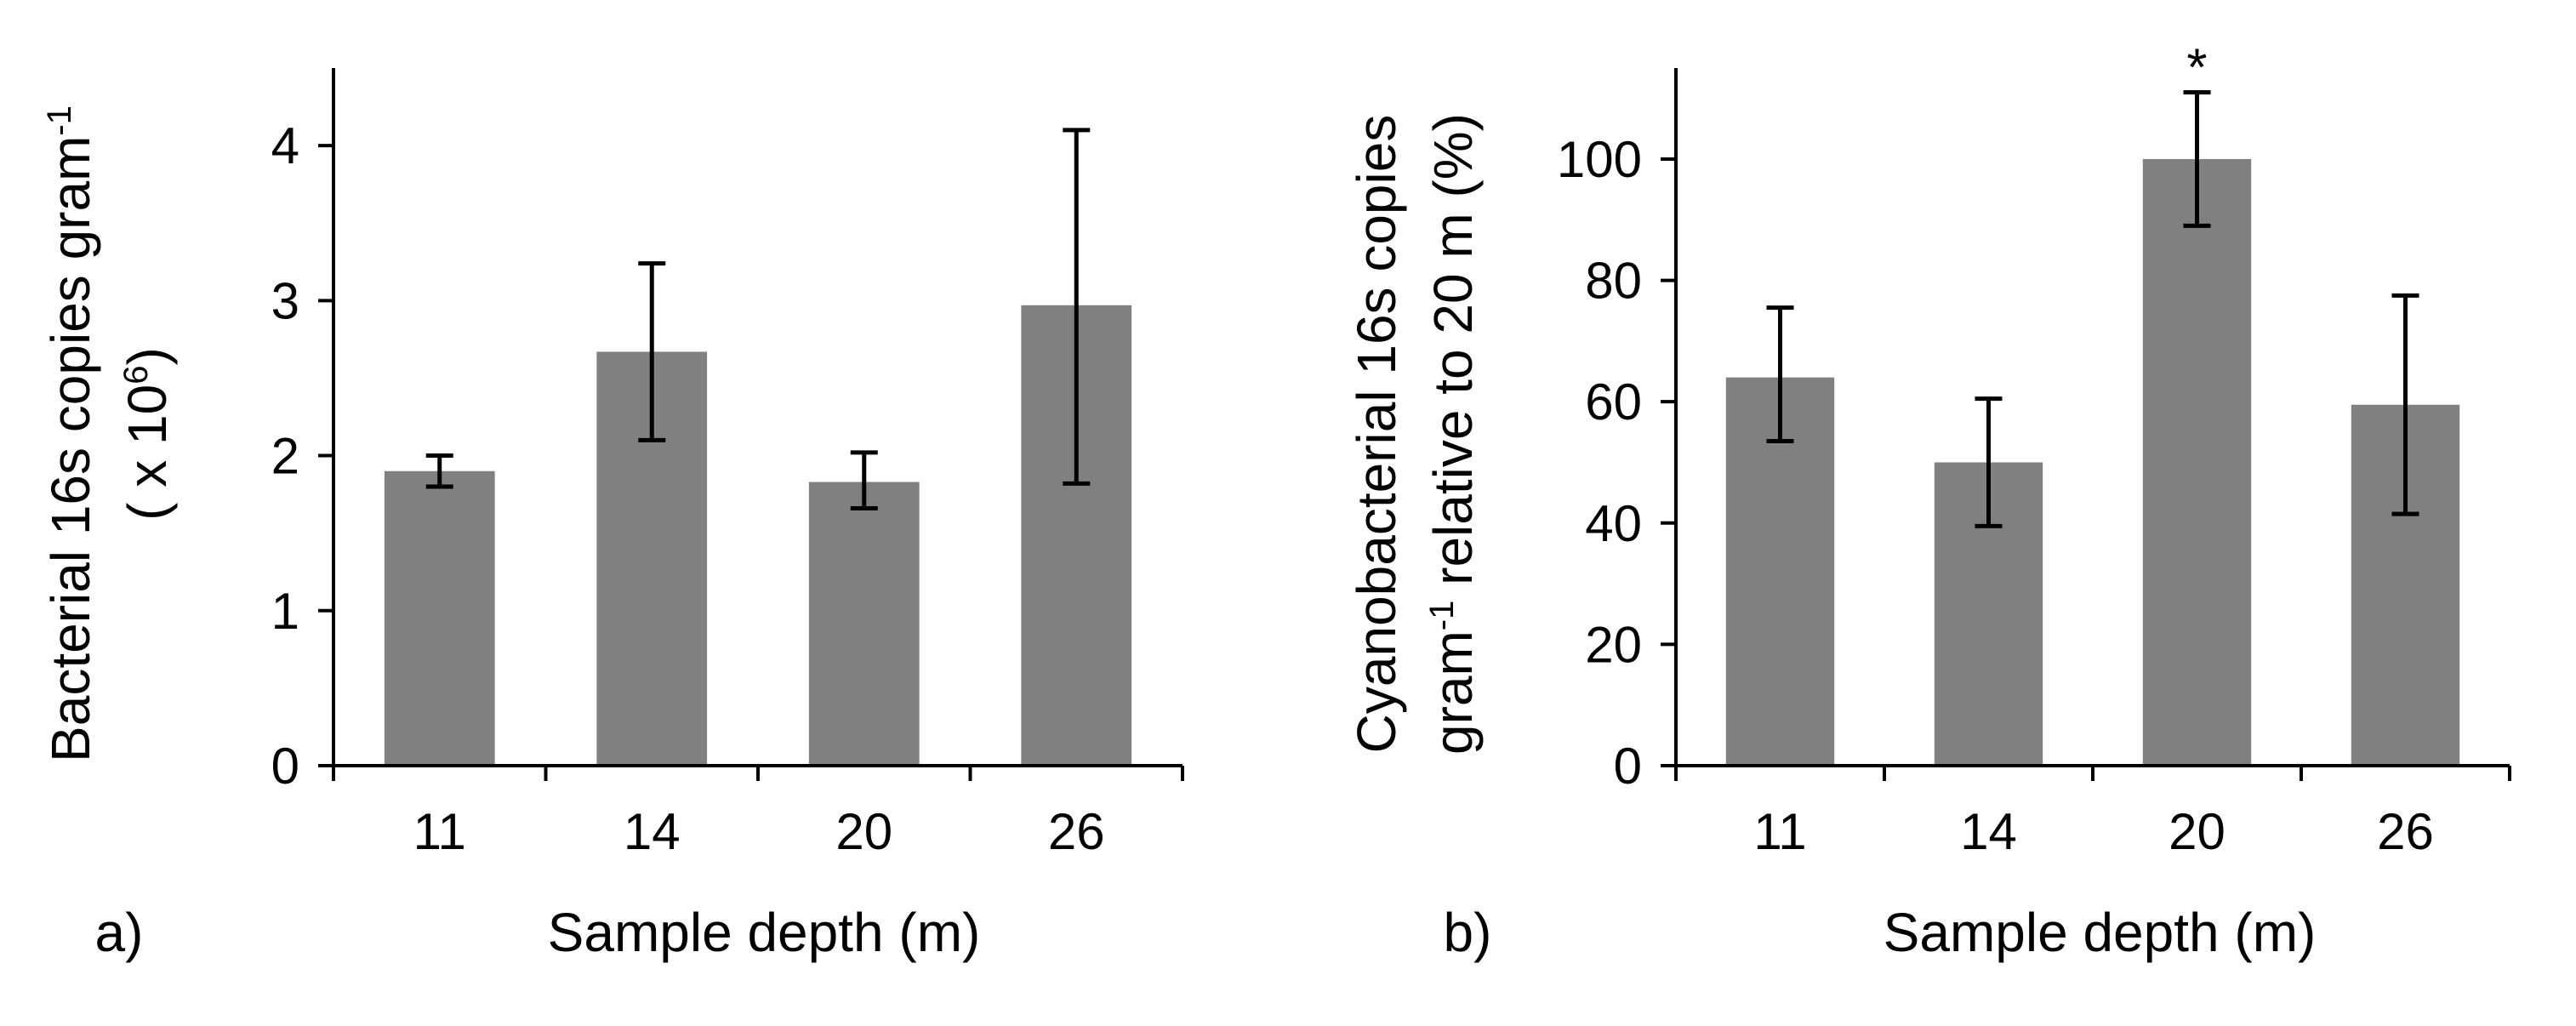 This screenshot has height=1026, width=2576. Describe the element at coordinates (285, 301) in the screenshot. I see `y-tick-label: 3` at that location.